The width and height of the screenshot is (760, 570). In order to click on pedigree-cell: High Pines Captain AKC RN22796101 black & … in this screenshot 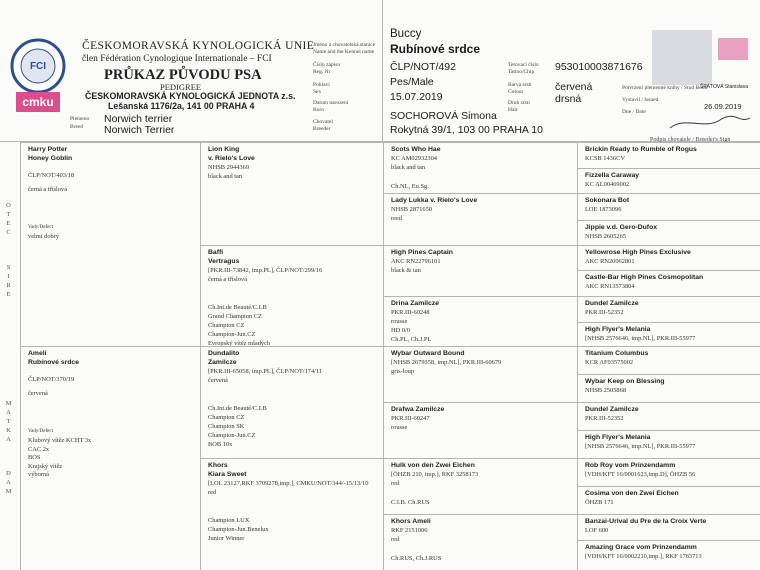, I will do `click(480, 270)`.